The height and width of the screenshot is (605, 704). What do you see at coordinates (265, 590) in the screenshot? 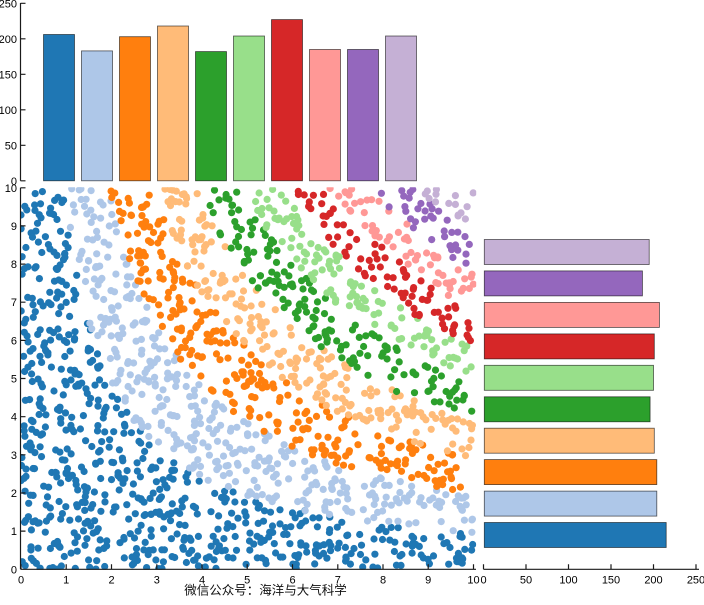
I see `svg-text: 微信公众号：海洋与大气科学` at bounding box center [265, 590].